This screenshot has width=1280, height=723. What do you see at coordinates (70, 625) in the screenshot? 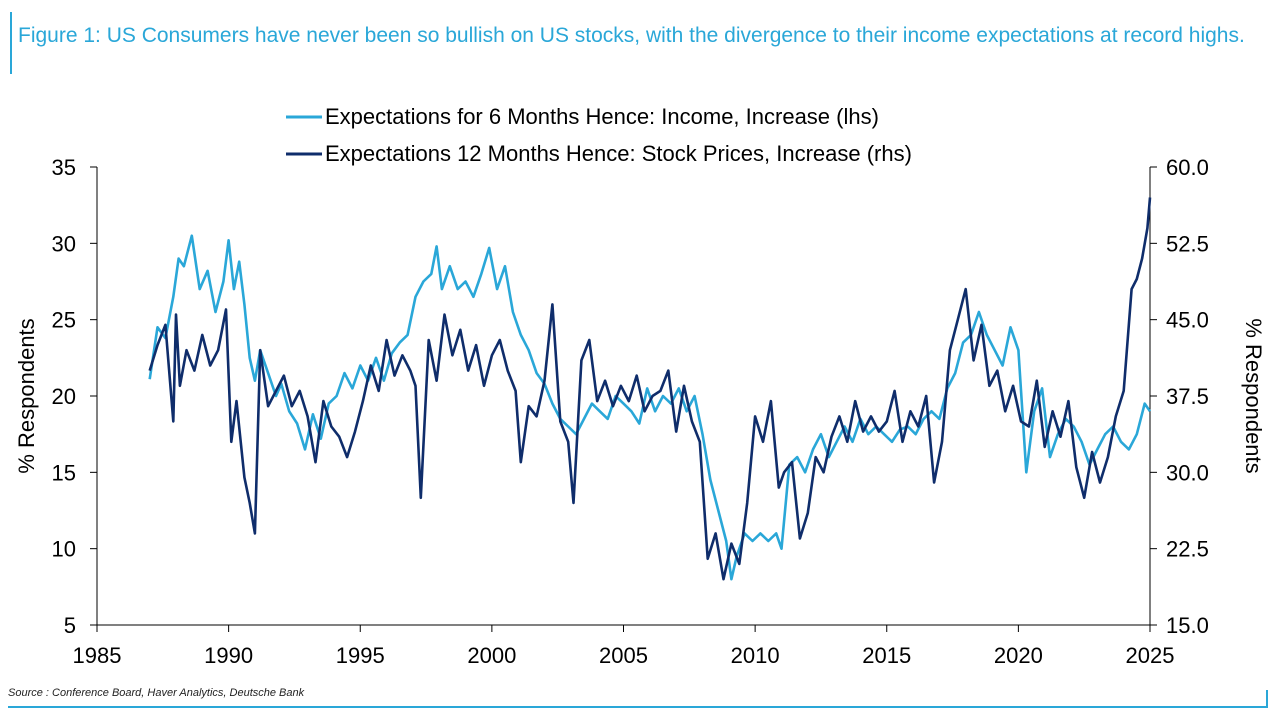
I see `y-left-tick-label: 5` at bounding box center [70, 625].